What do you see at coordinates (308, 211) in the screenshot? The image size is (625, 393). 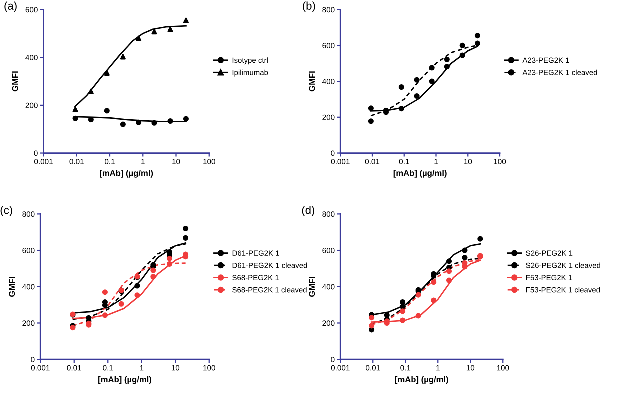 I see `chart-title: (d)` at bounding box center [308, 211].